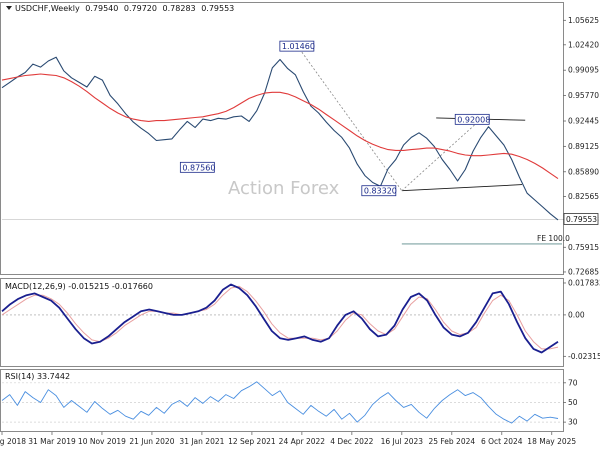  What do you see at coordinates (101, 8) in the screenshot?
I see `ohlc-open: 0.79540` at bounding box center [101, 8].